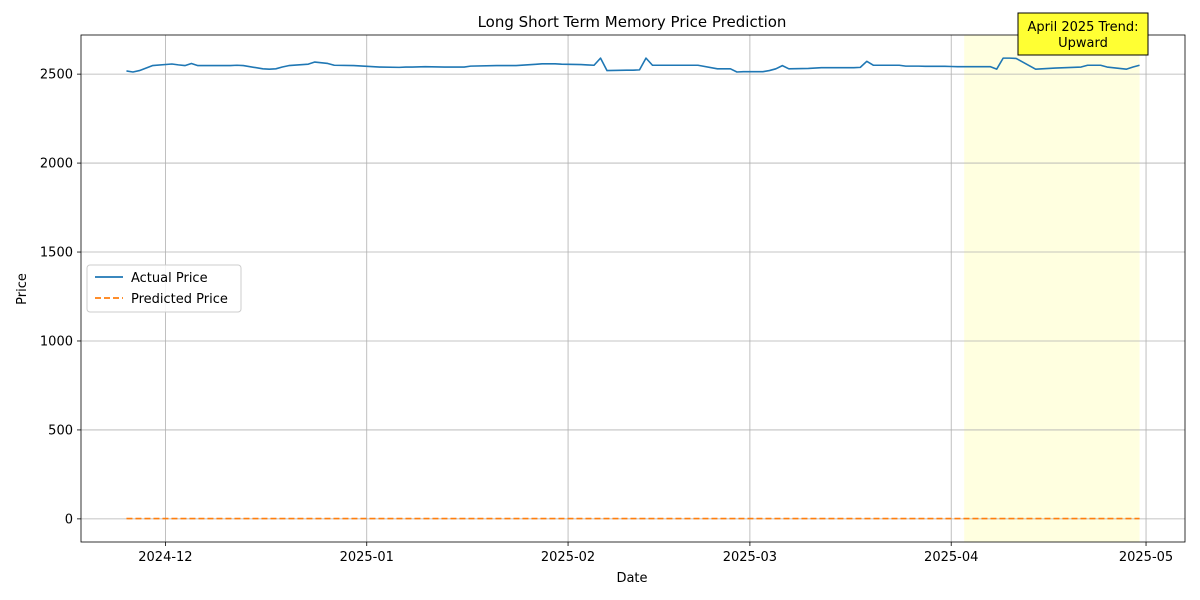 Image resolution: width=1200 pixels, height=600 pixels. I want to click on trend-annotation-box, so click(1083, 34).